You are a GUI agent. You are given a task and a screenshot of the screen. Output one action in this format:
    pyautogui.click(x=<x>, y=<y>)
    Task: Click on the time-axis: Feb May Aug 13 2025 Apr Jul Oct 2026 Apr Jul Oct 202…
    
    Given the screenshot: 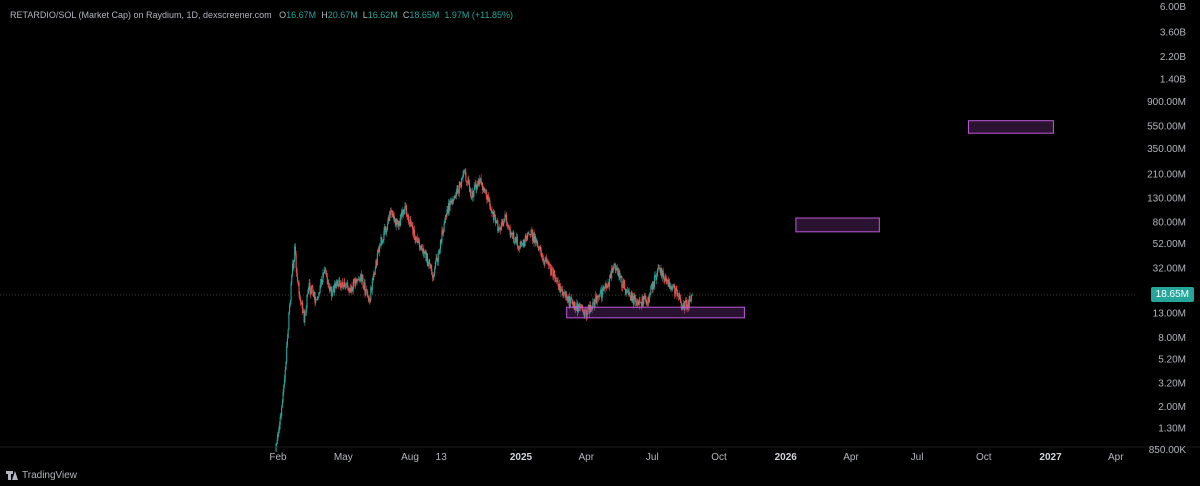 What is the action you would take?
    pyautogui.click(x=696, y=457)
    